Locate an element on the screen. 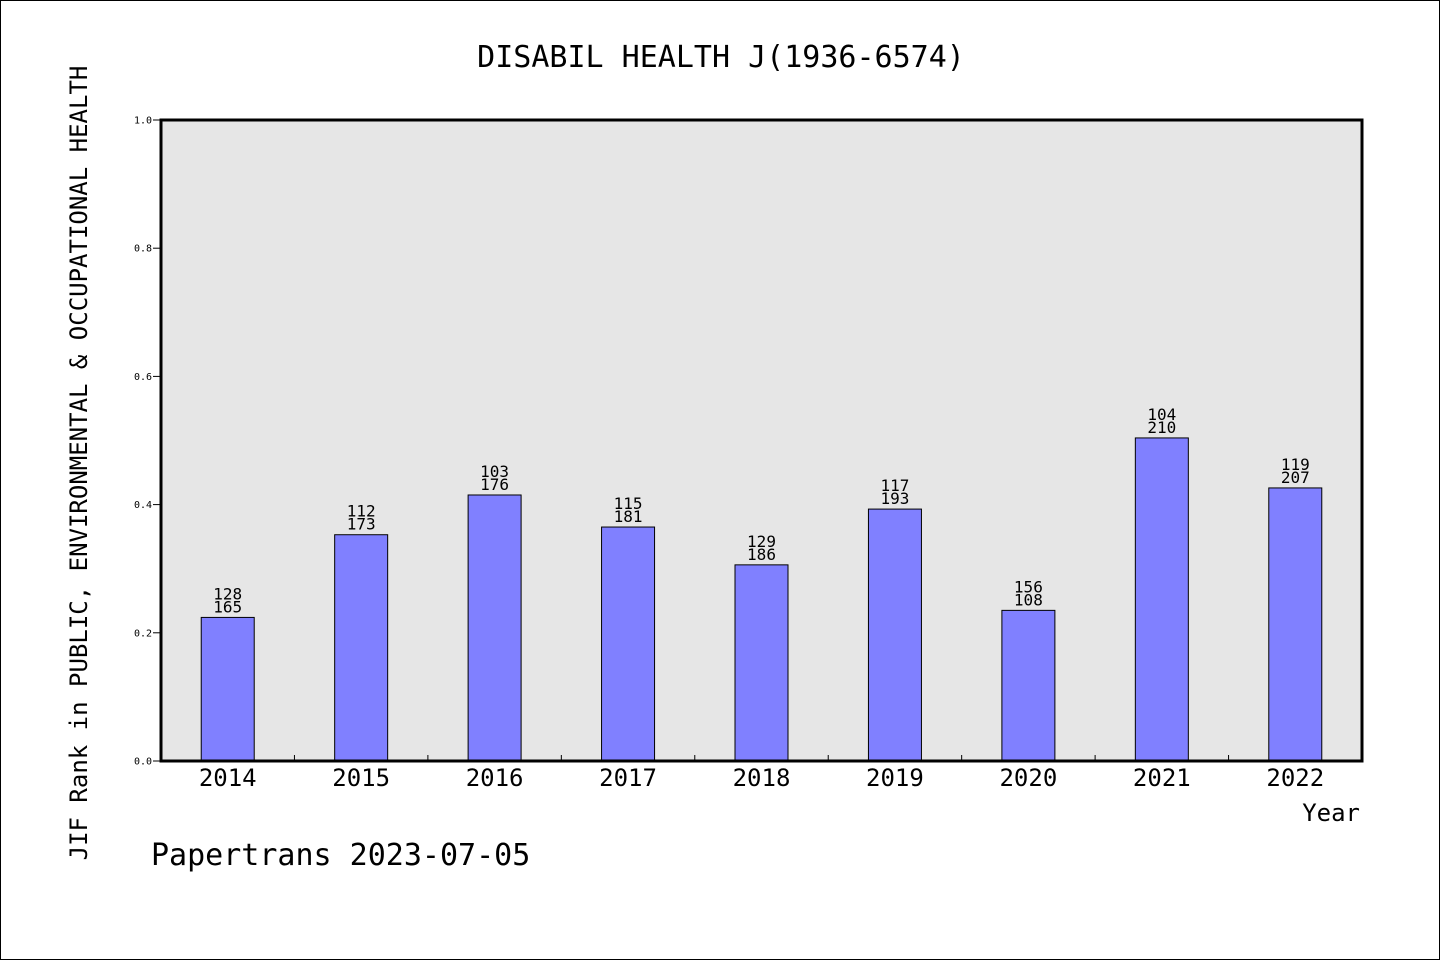 The height and width of the screenshot is (964, 1440). footer-credit: Papertrans 2023-07-05 is located at coordinates (340, 855).